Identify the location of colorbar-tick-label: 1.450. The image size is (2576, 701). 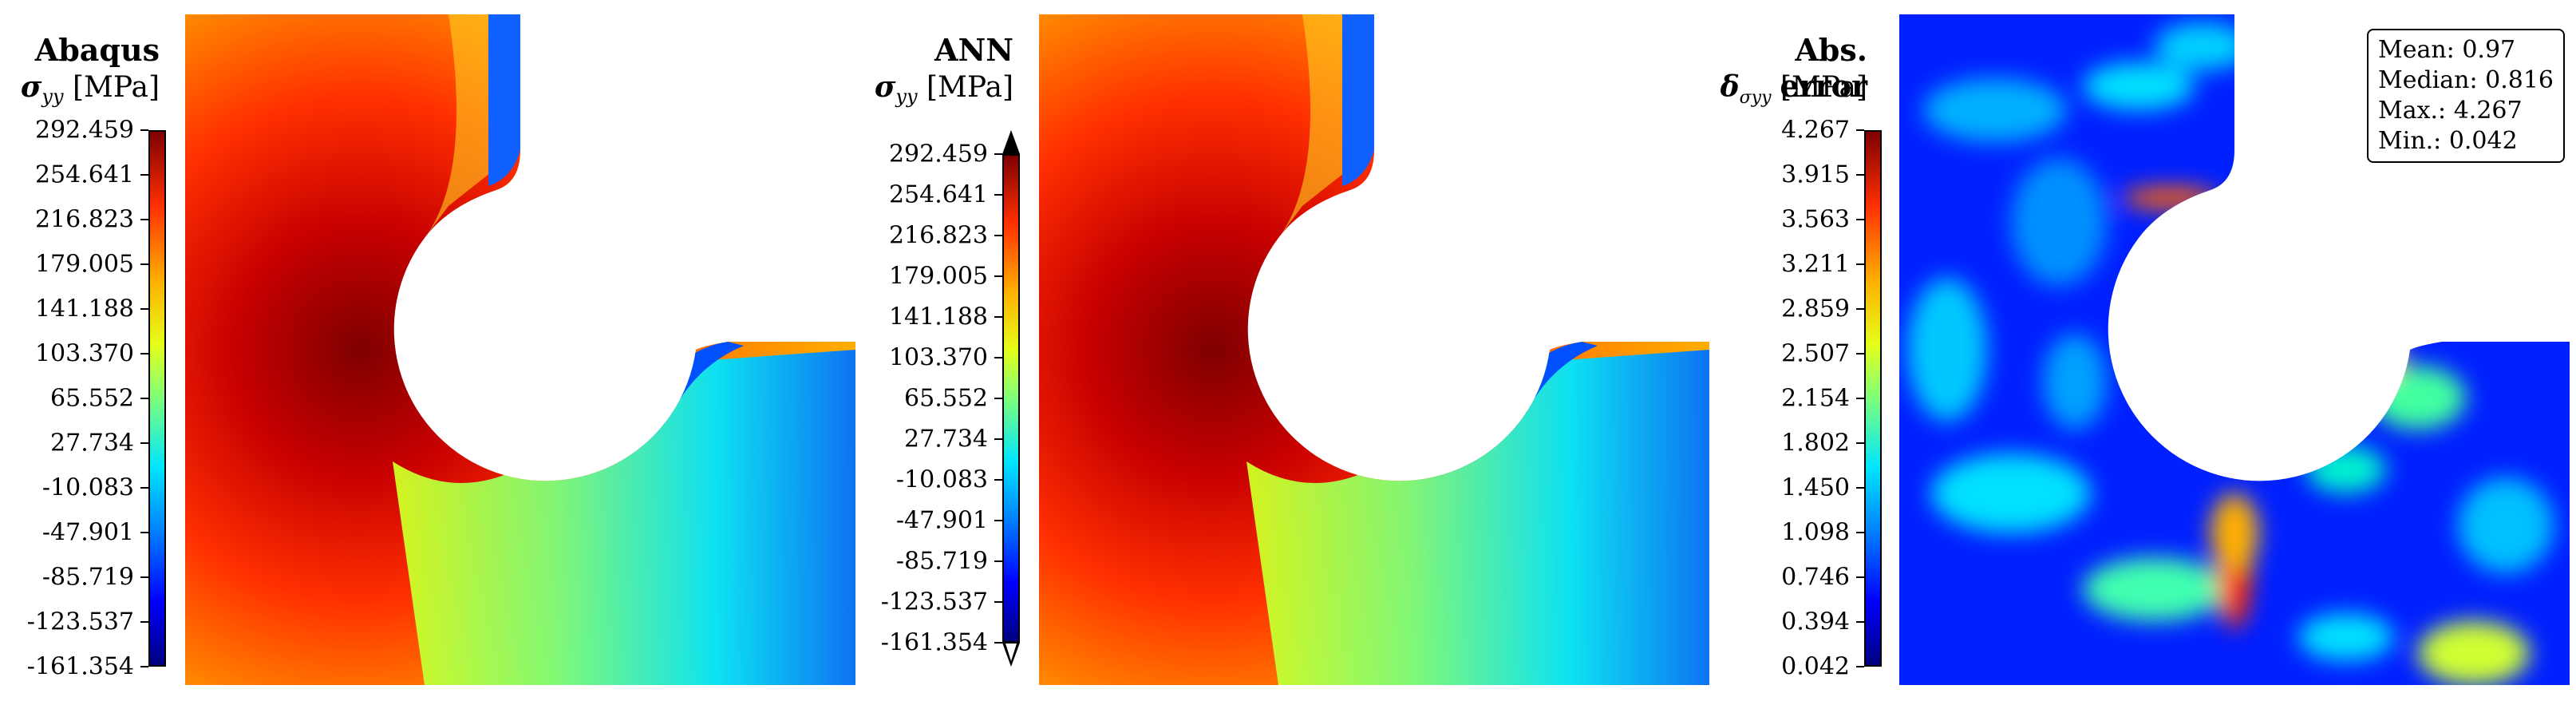
(1815, 488).